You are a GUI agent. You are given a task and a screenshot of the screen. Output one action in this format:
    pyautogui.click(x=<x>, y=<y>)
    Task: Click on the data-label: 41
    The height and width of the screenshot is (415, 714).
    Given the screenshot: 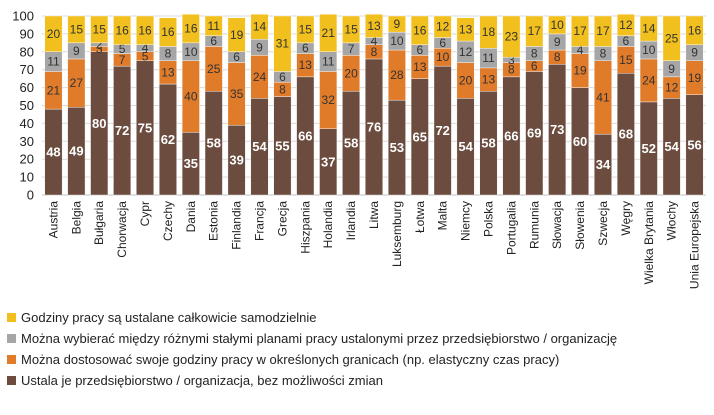 What is the action you would take?
    pyautogui.click(x=603, y=97)
    